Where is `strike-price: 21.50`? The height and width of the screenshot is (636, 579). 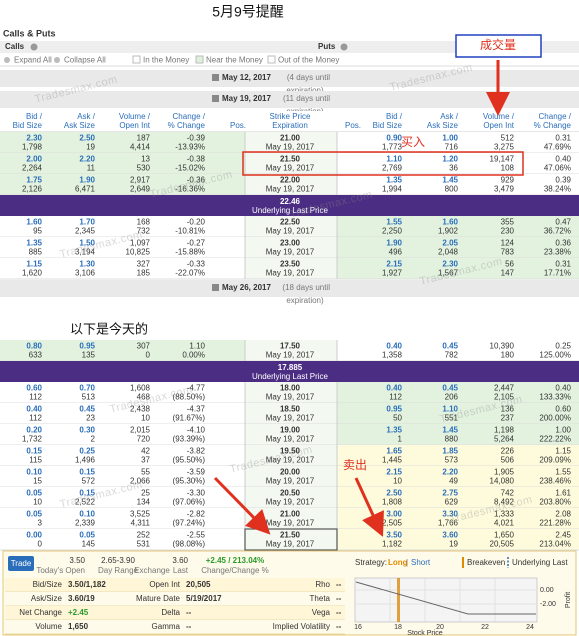 strike-price: 21.50 is located at coordinates (290, 535).